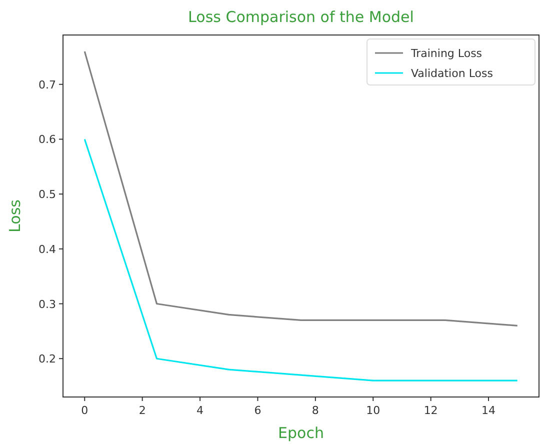 The image size is (547, 446). Describe the element at coordinates (258, 410) in the screenshot. I see `x-tick-label: 6` at that location.